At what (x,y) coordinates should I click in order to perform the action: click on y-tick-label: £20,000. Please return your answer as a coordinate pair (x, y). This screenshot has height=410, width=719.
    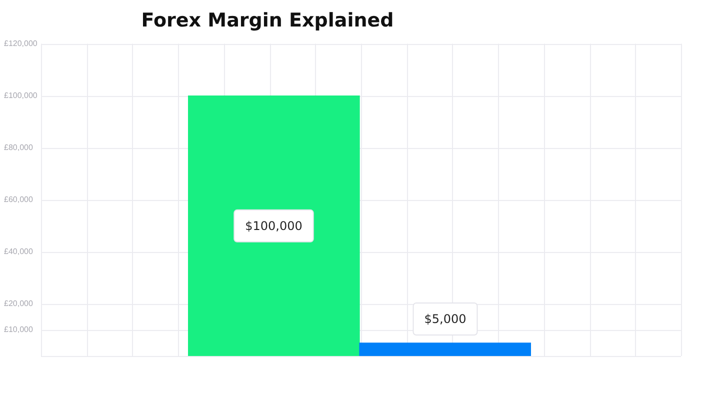
    Looking at the image, I should click on (19, 303).